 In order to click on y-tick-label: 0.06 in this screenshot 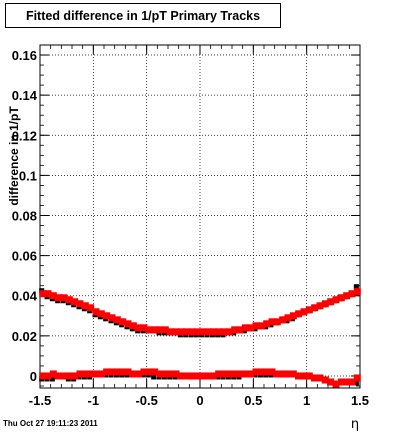, I will do `click(24, 256)`.